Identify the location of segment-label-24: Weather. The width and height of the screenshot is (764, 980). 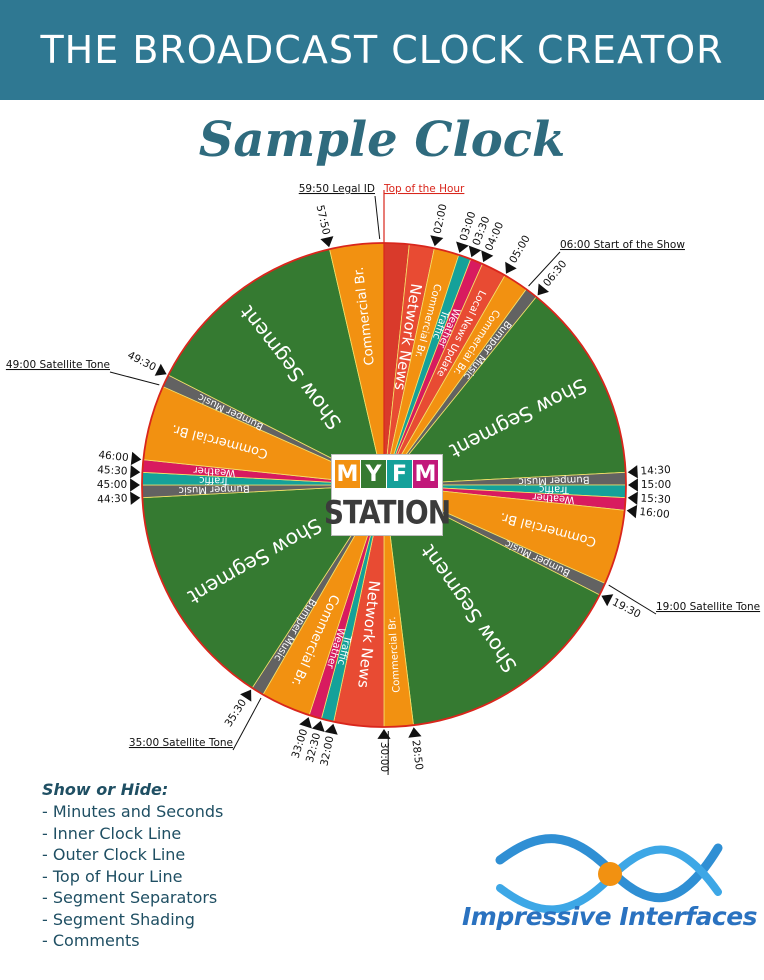
(214, 471).